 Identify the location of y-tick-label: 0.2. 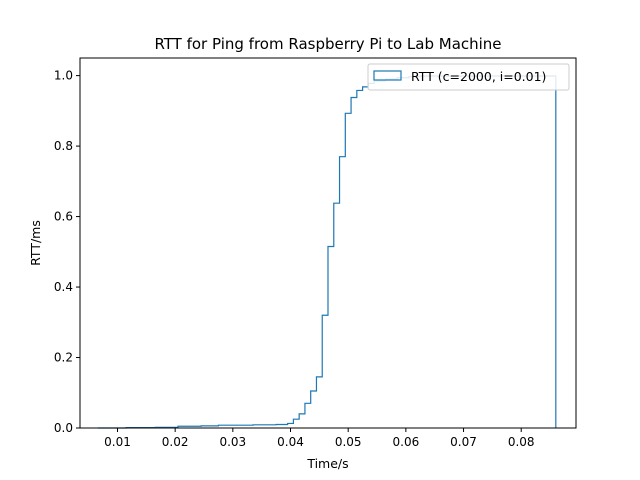
(63, 358).